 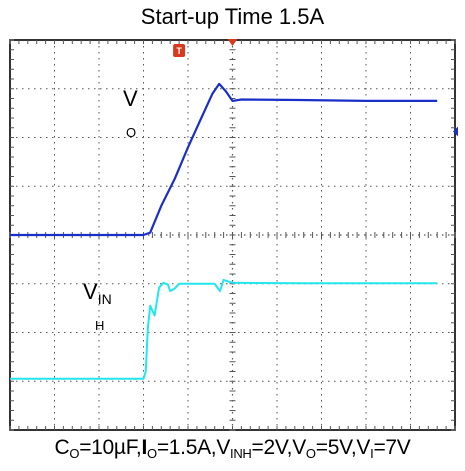 I want to click on vinh-label-main: V, so click(x=90, y=291).